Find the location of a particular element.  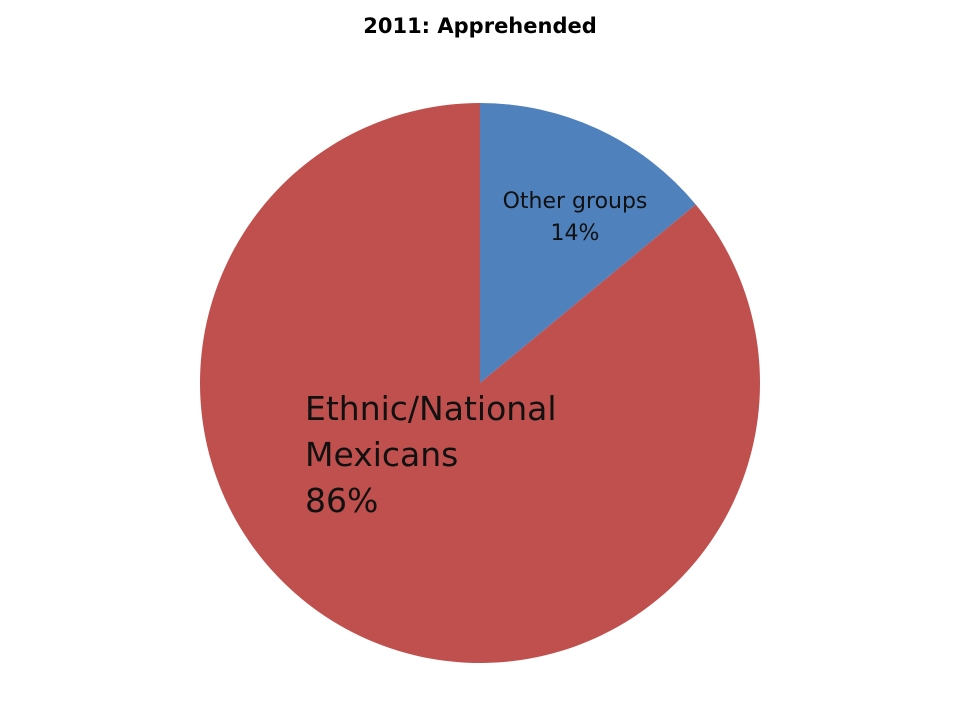

chart-title: 2011: Apprehended is located at coordinates (480, 26).